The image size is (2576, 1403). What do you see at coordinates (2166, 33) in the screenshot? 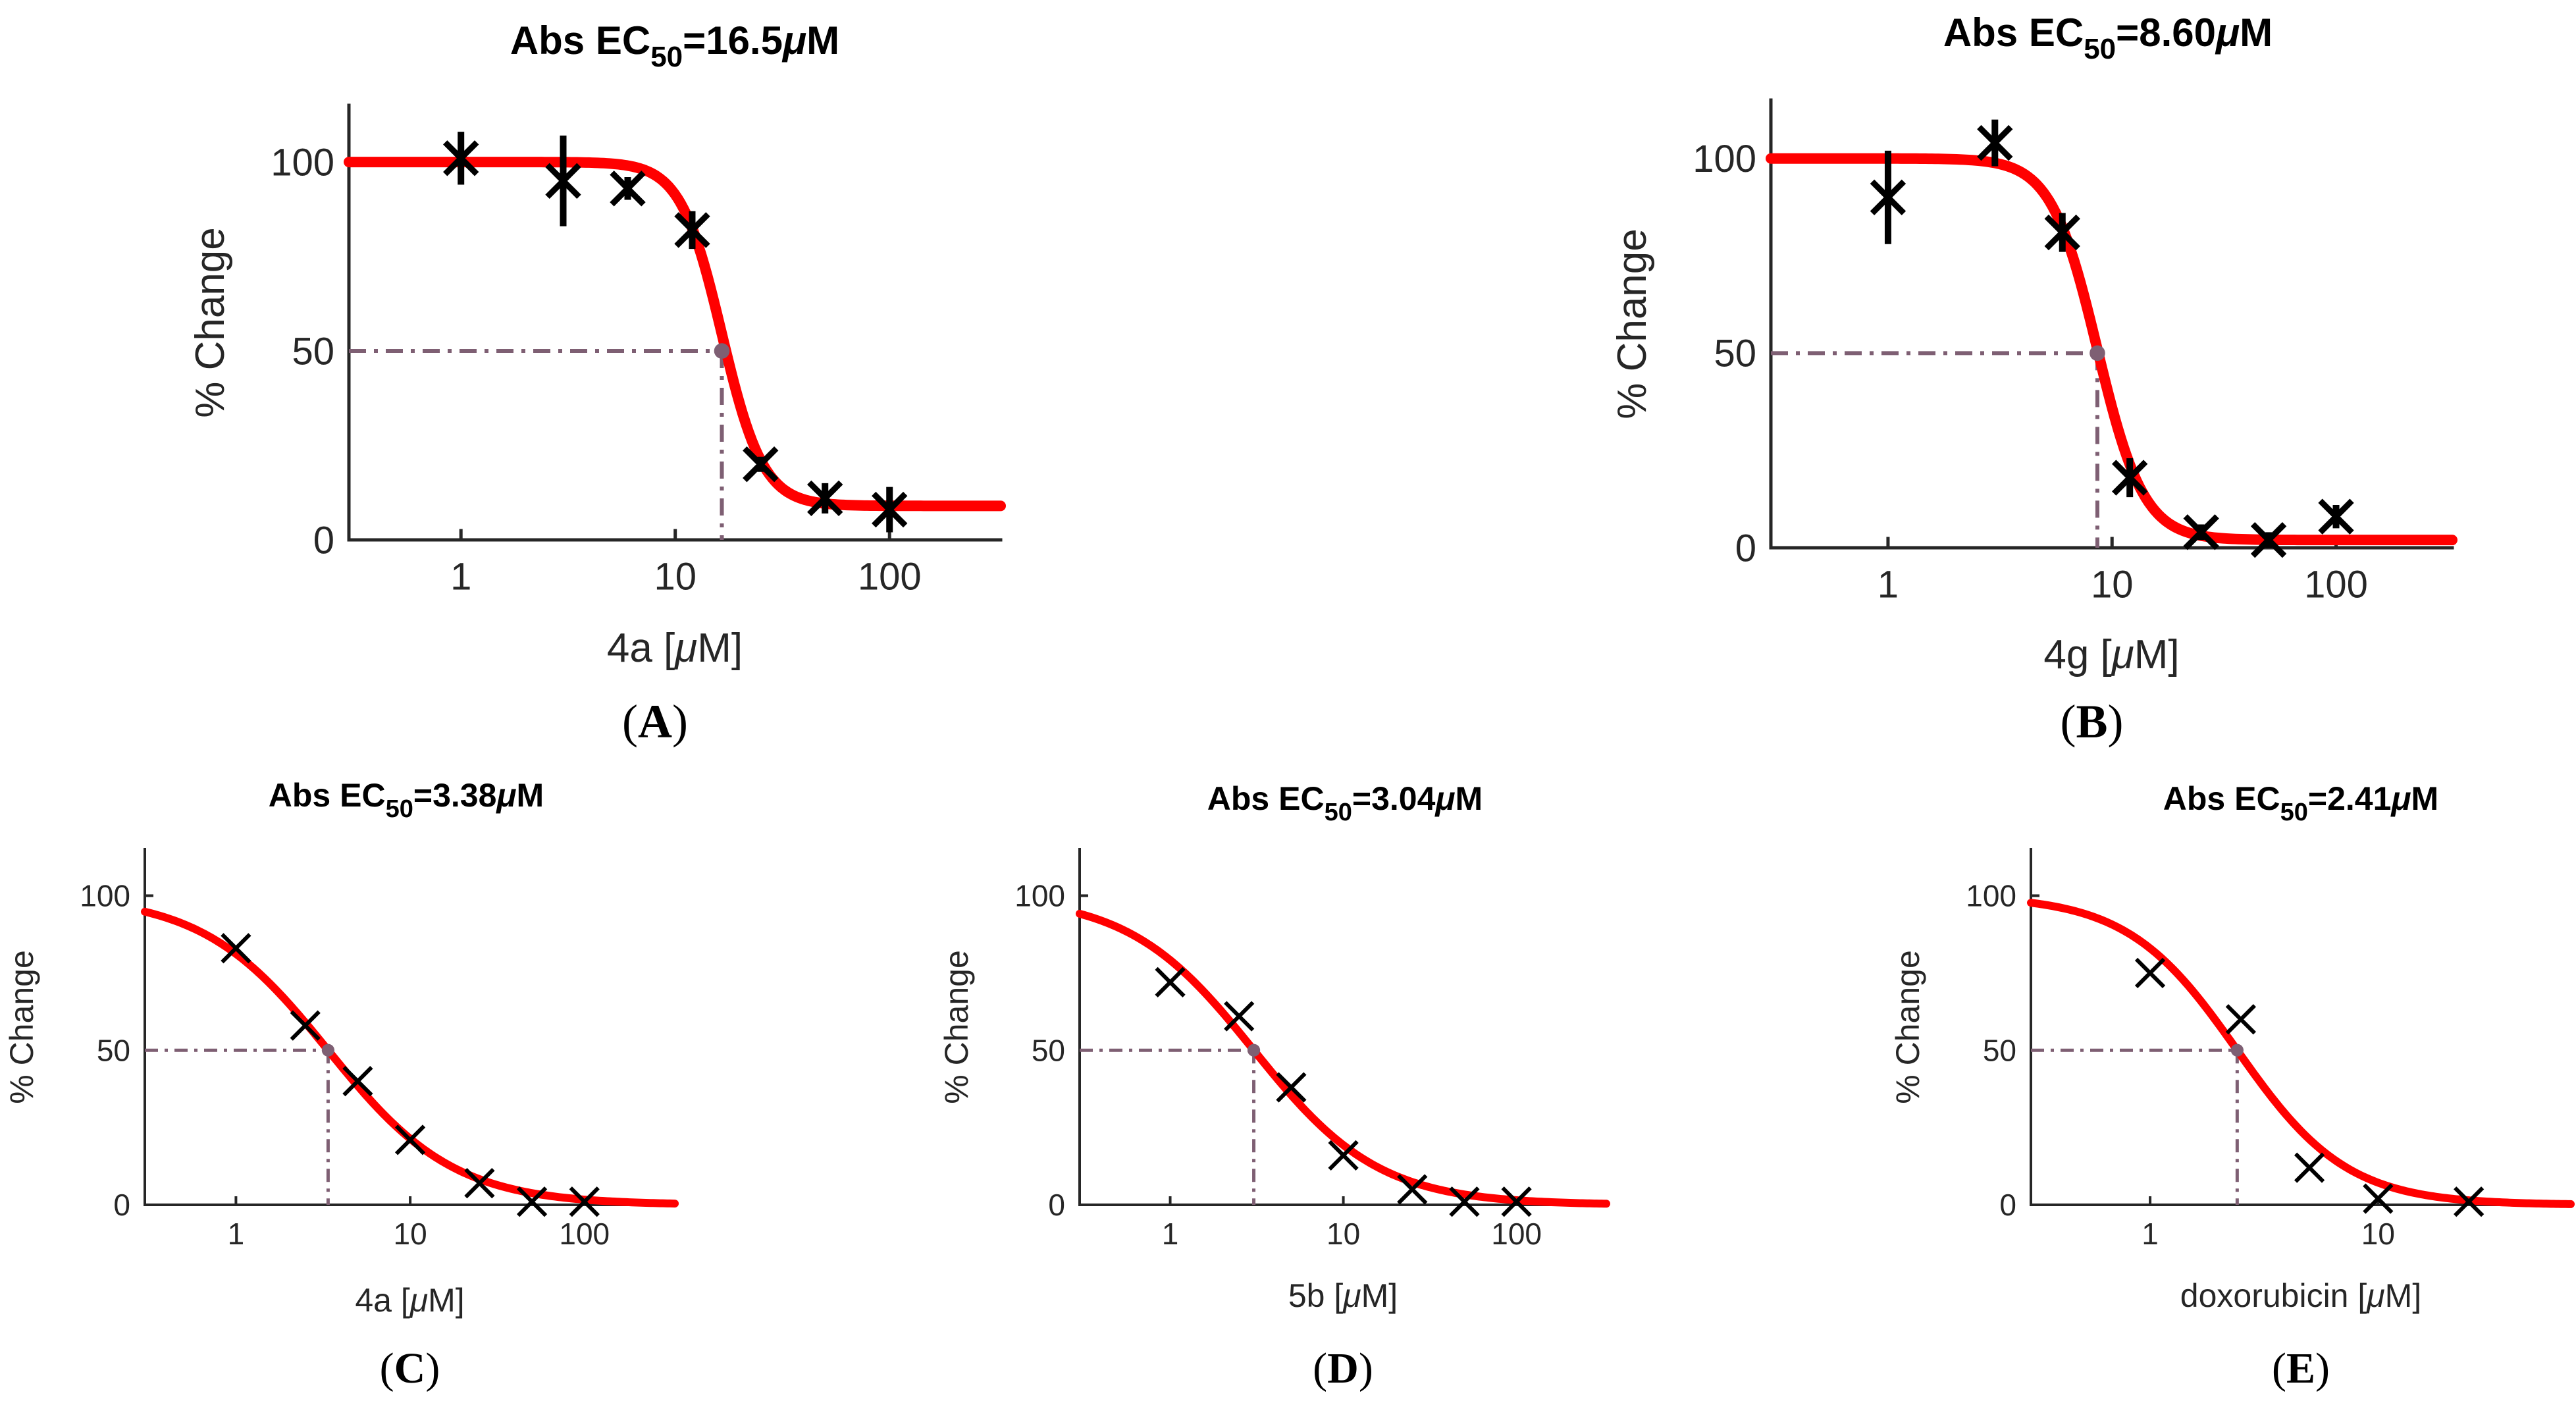
I see `title-value: =8.60` at bounding box center [2166, 33].